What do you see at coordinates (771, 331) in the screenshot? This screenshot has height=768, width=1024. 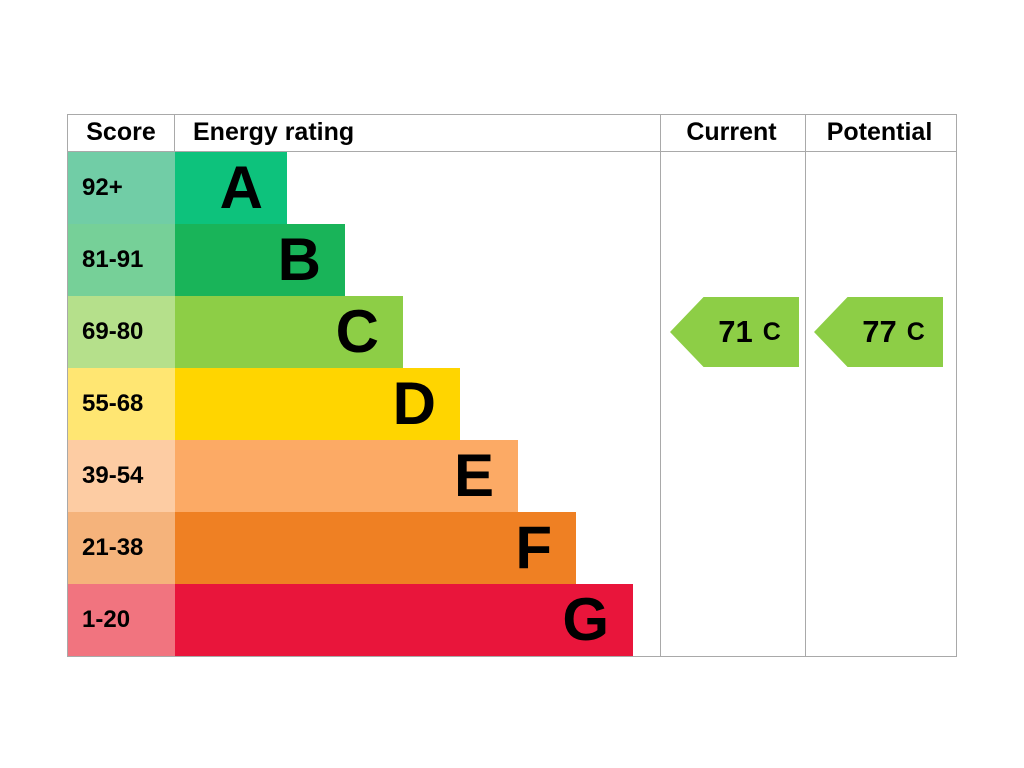 I see `current-rating-letter: C` at bounding box center [771, 331].